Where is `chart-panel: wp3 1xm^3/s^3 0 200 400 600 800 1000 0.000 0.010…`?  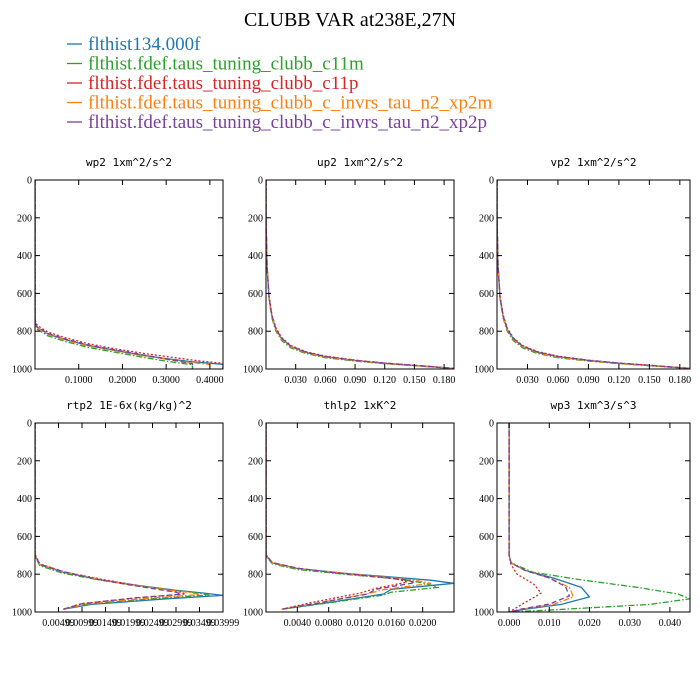 chart-panel: wp3 1xm^3/s^3 0 200 400 600 800 1000 0.000 0.010… is located at coordinates (582, 514).